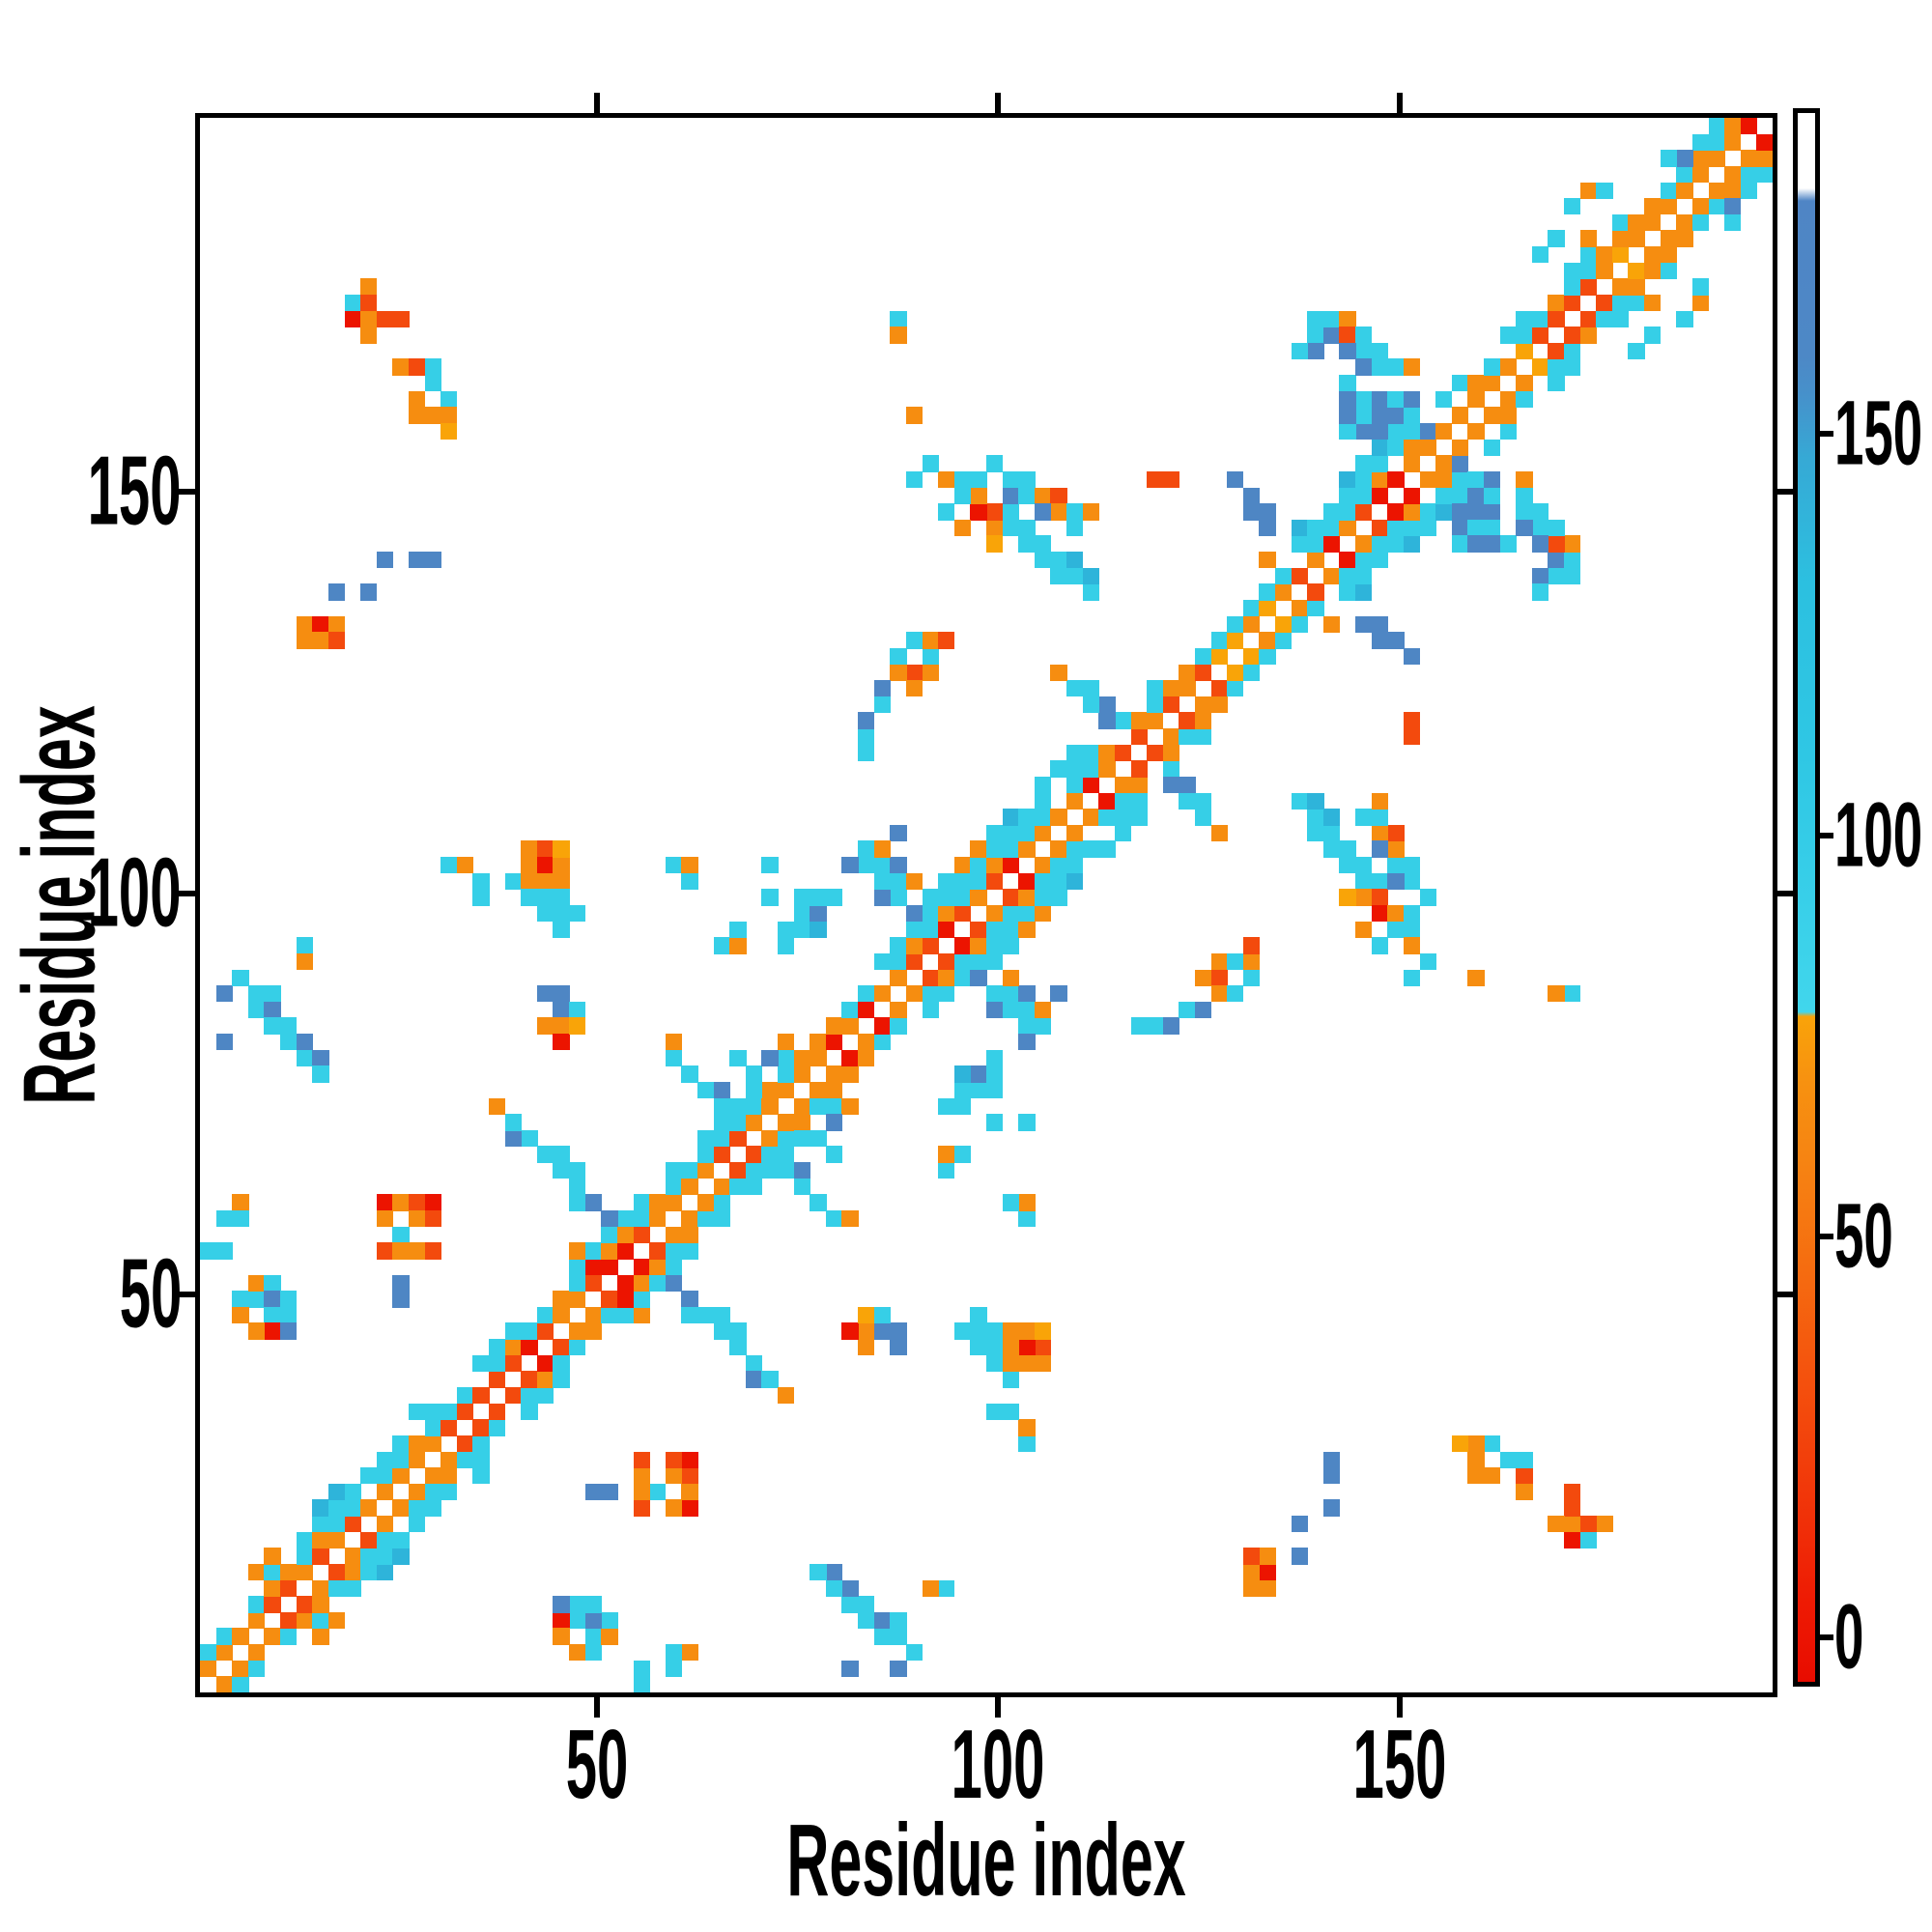 The image size is (1932, 1932). Describe the element at coordinates (986, 1861) in the screenshot. I see `x-axis-title: Residue index` at that location.